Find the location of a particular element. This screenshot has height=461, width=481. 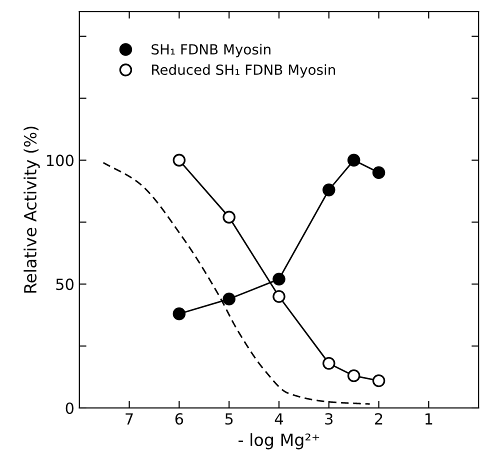

x-tick-label: 3 is located at coordinates (329, 419).